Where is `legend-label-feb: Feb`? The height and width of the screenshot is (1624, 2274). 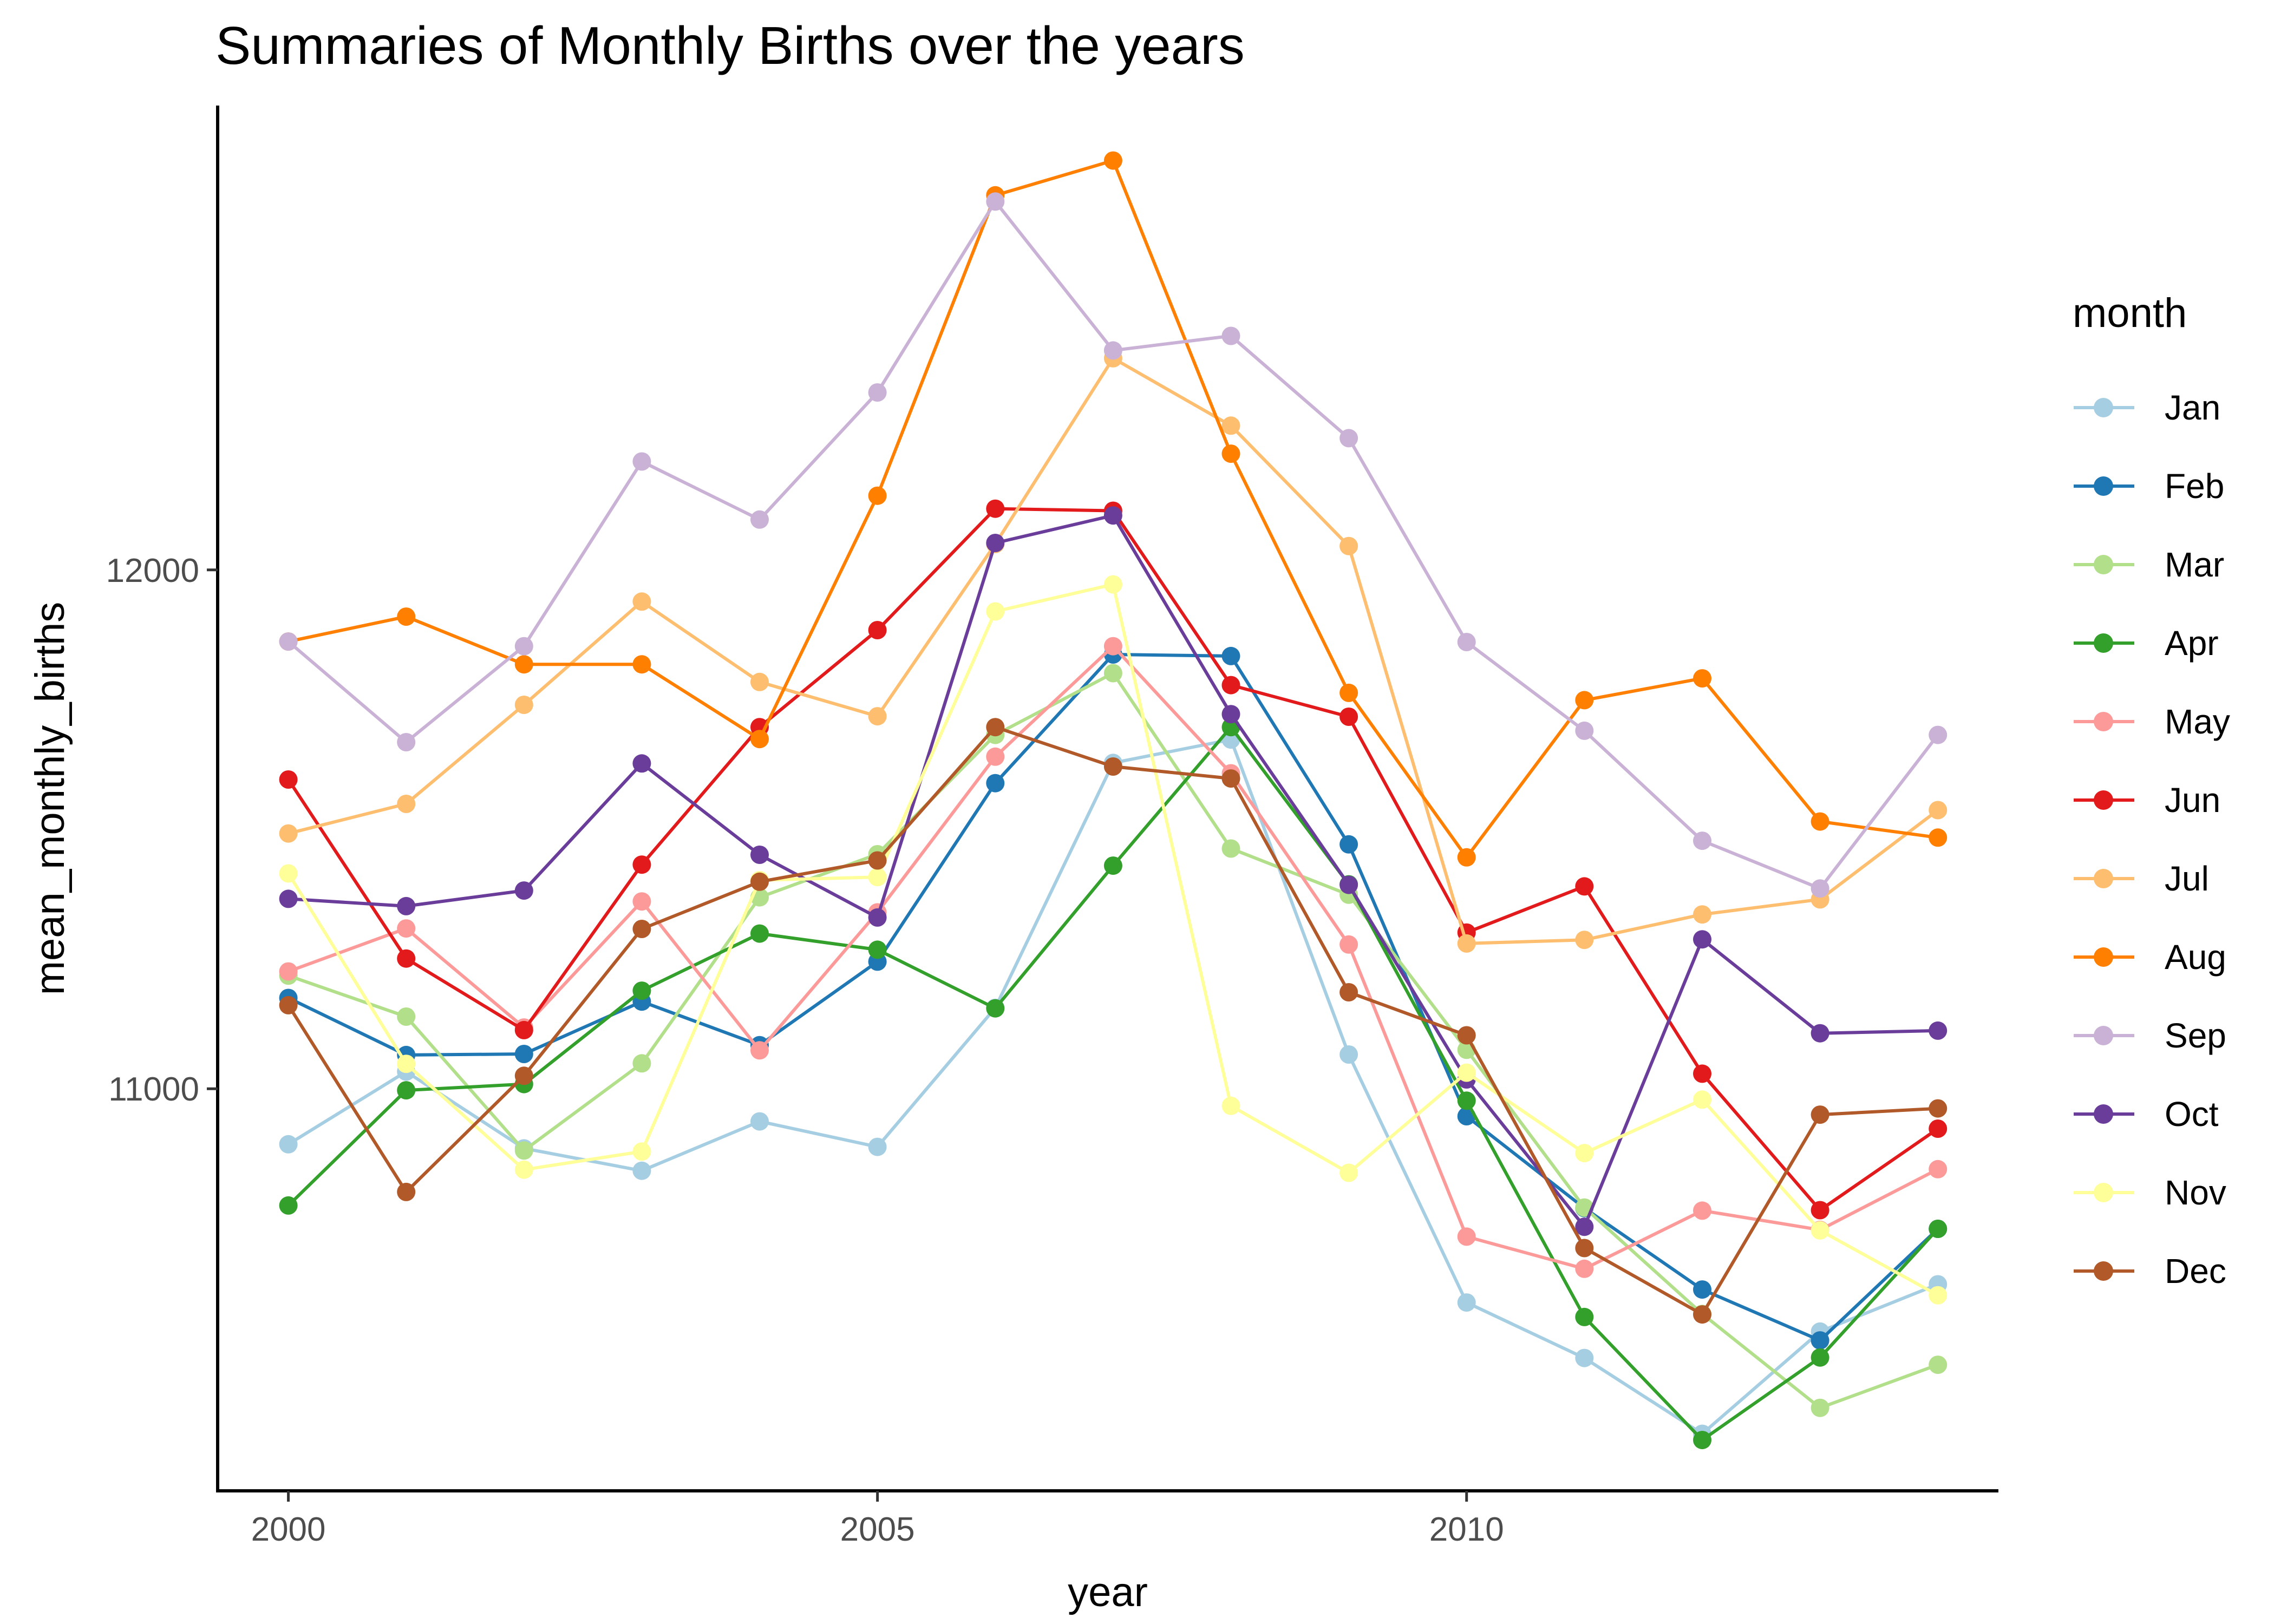 legend-label-feb: Feb is located at coordinates (2195, 486).